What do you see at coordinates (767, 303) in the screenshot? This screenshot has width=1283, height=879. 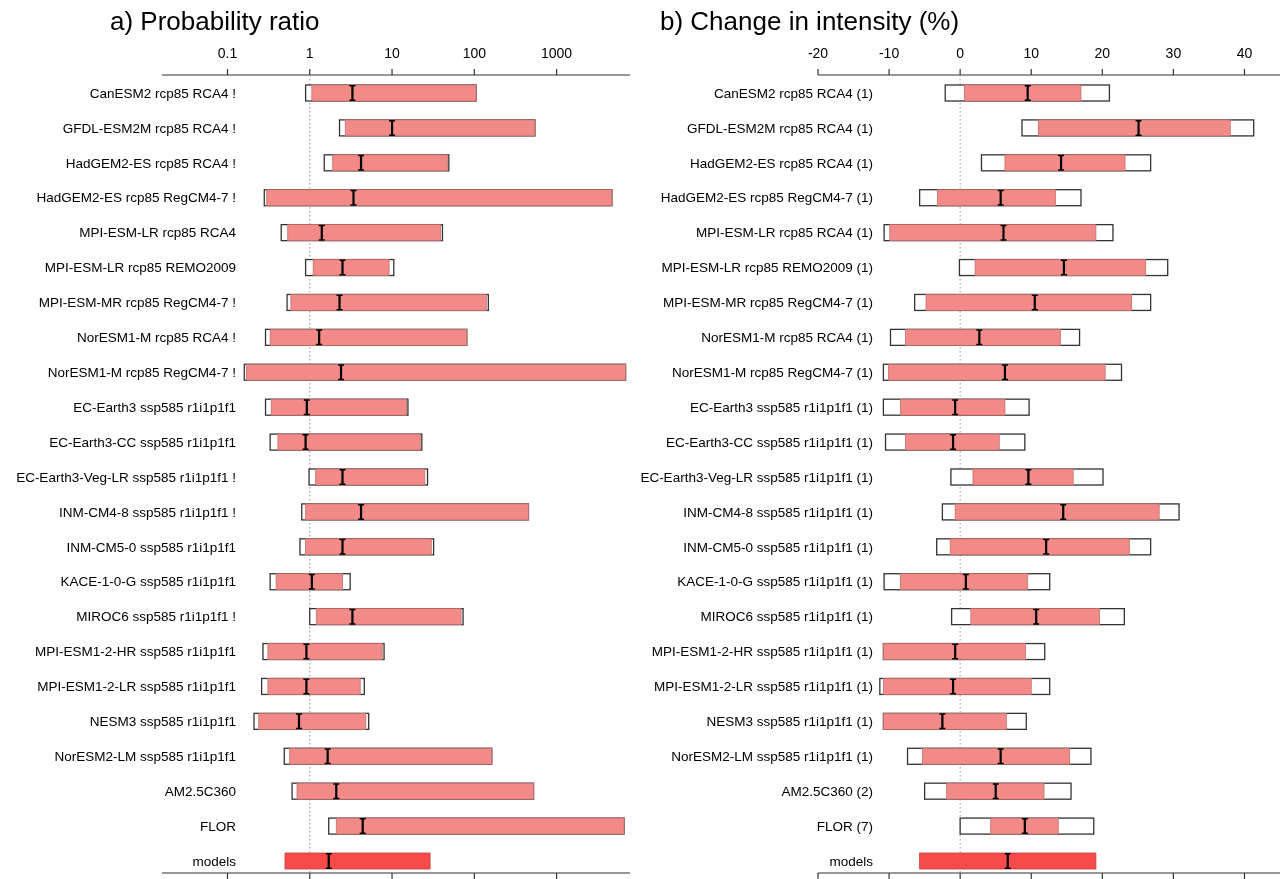 I see `y-tick-label: MPI-ESM-MR rcp85 RegCM4-7 (1)` at bounding box center [767, 303].